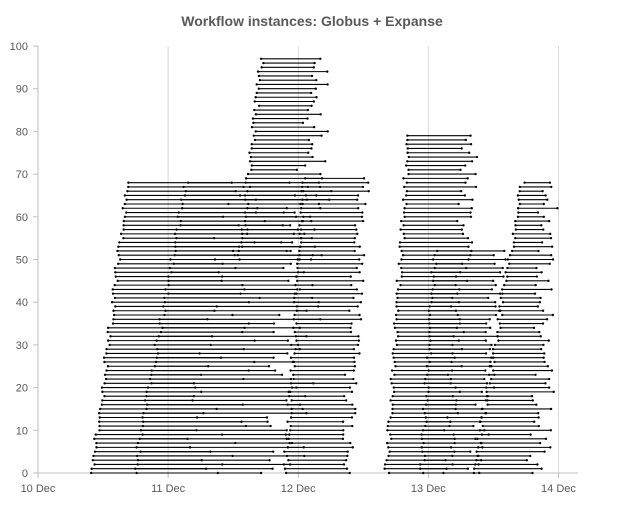 This screenshot has width=624, height=509. I want to click on chart-title: Workflow instances: Globus + Expanse, so click(312, 21).